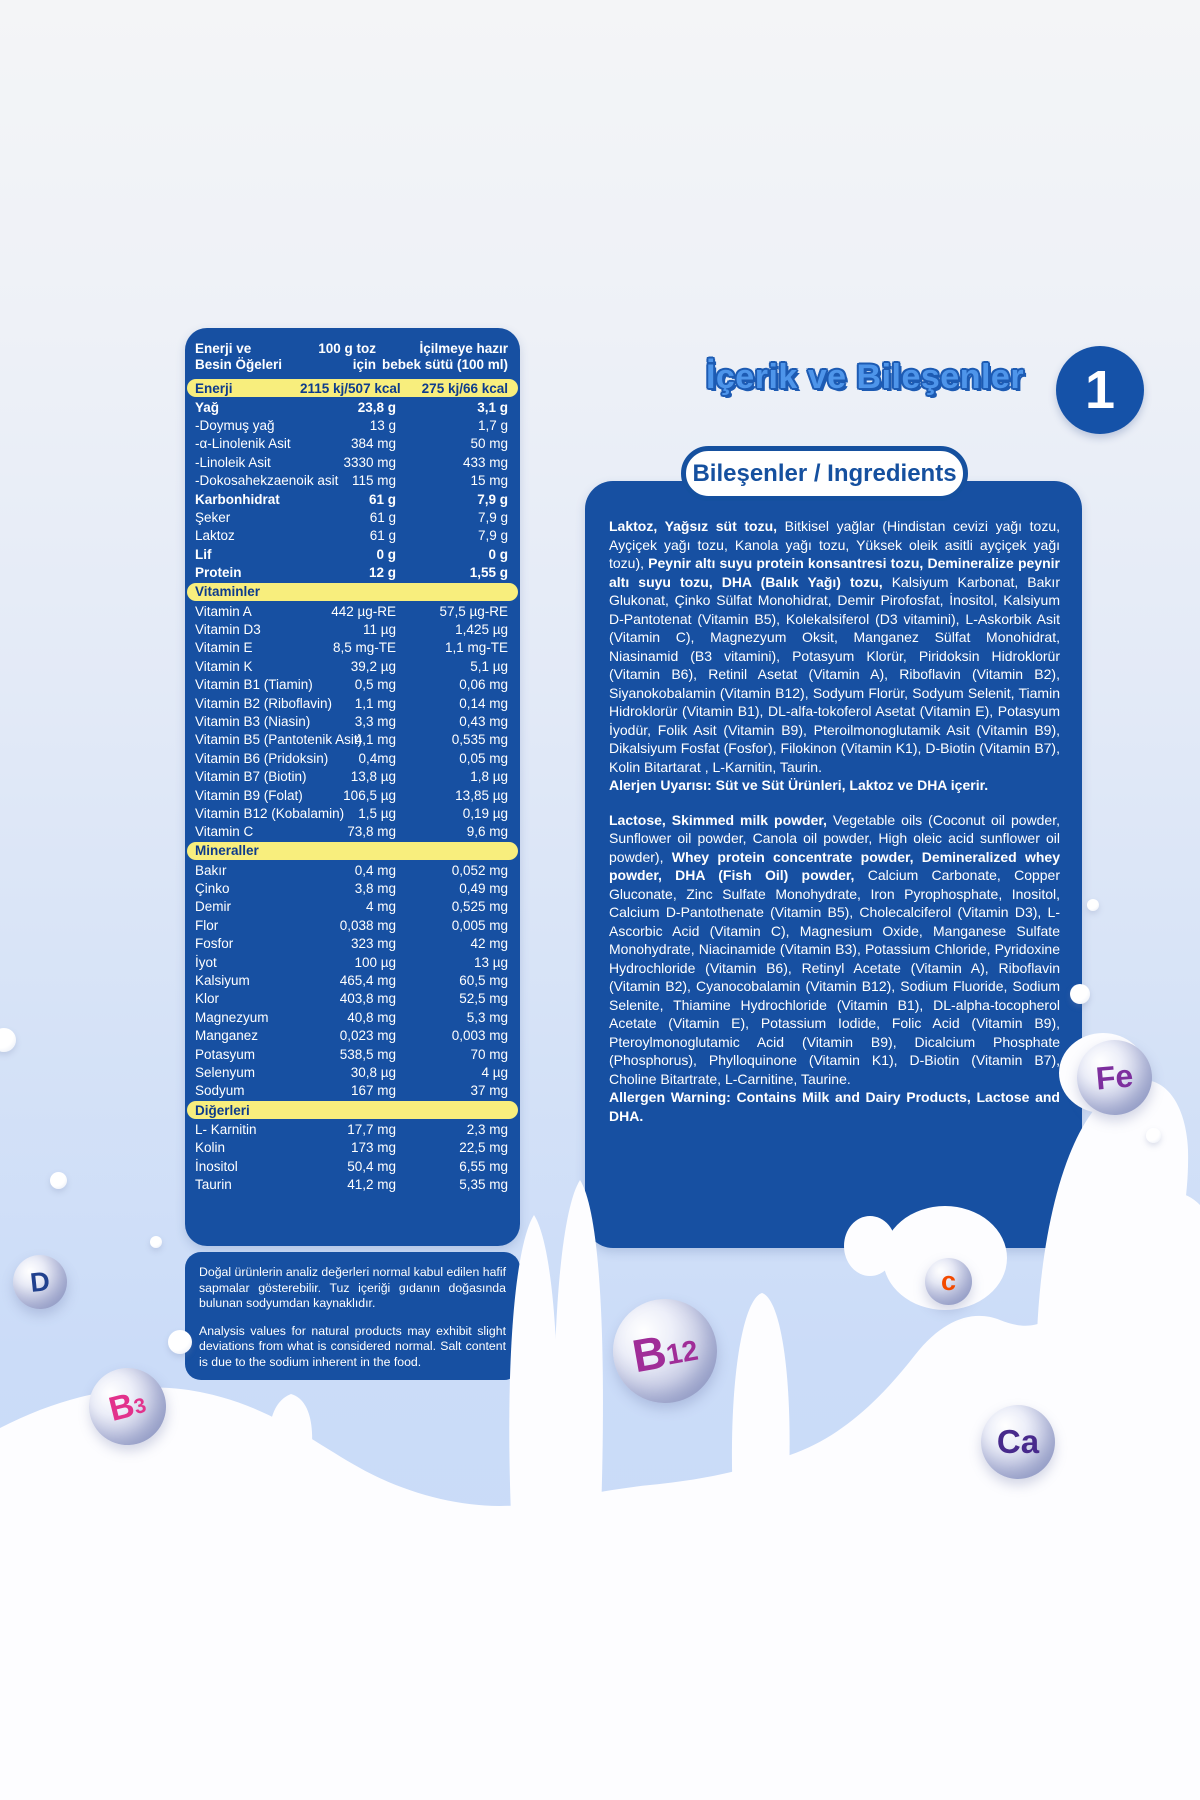 The image size is (1200, 1800). What do you see at coordinates (351, 1091) in the screenshot?
I see `table-row: Sodyum 167 mg 37 mg` at bounding box center [351, 1091].